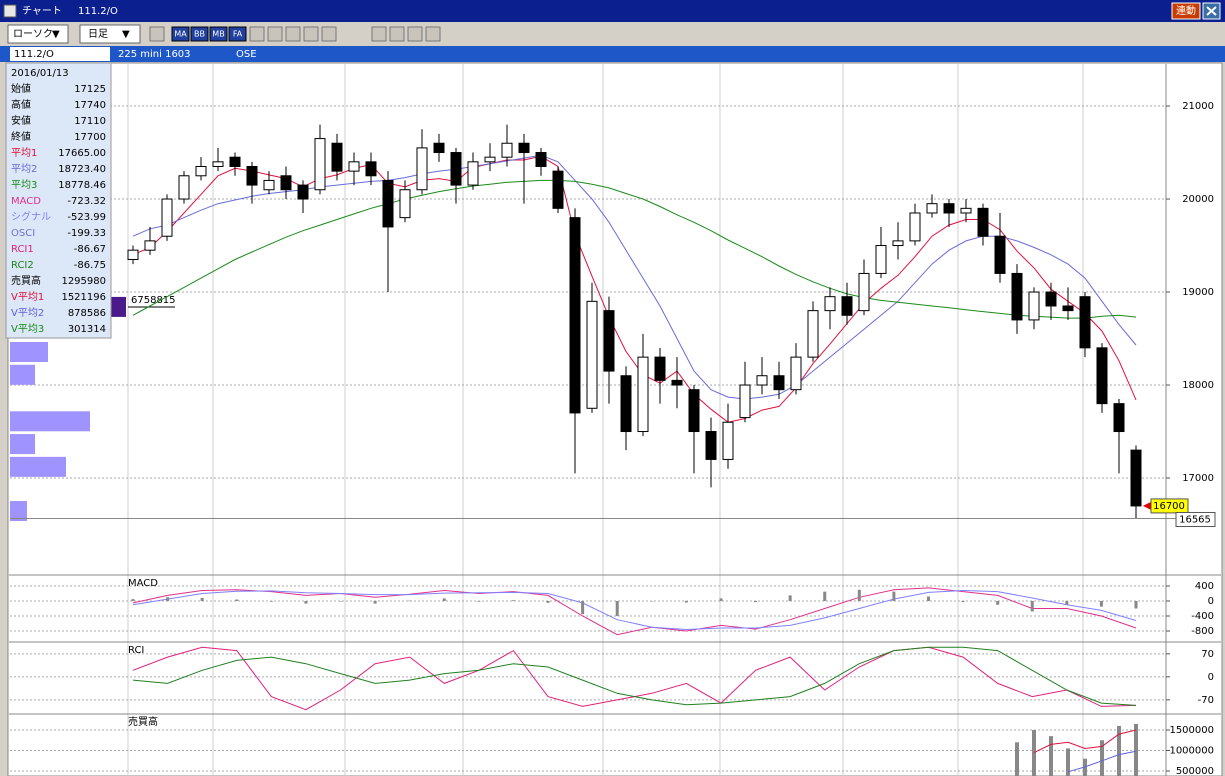 The width and height of the screenshot is (1225, 776). I want to click on info-label: OSCI, so click(23, 233).